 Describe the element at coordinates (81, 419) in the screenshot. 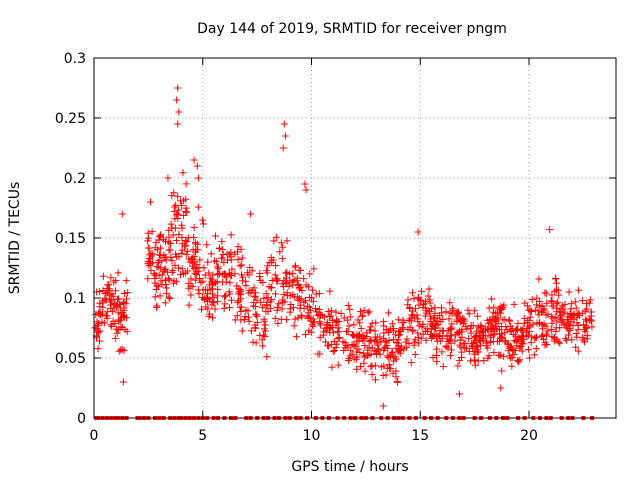

I see `y-tick-label: 0` at that location.